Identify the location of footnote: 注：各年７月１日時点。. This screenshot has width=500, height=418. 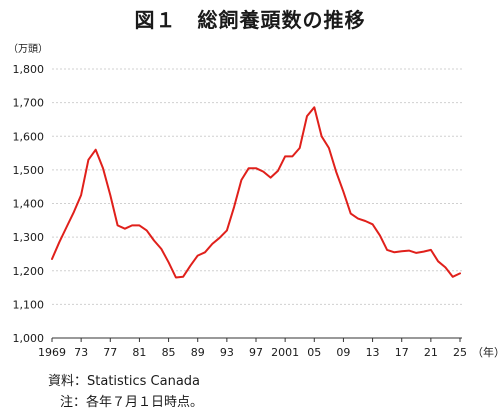
(132, 402).